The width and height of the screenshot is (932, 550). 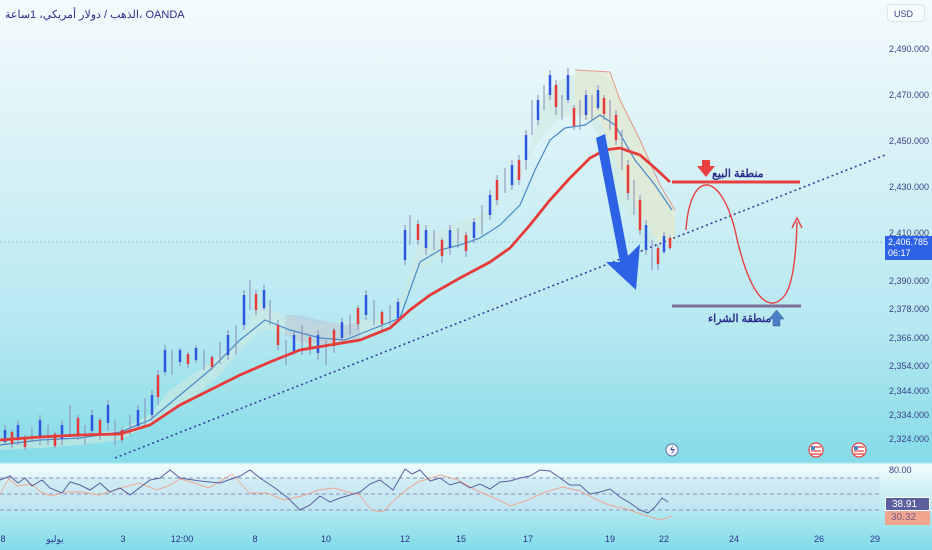 What do you see at coordinates (909, 415) in the screenshot?
I see `price-tick: 2,334.000` at bounding box center [909, 415].